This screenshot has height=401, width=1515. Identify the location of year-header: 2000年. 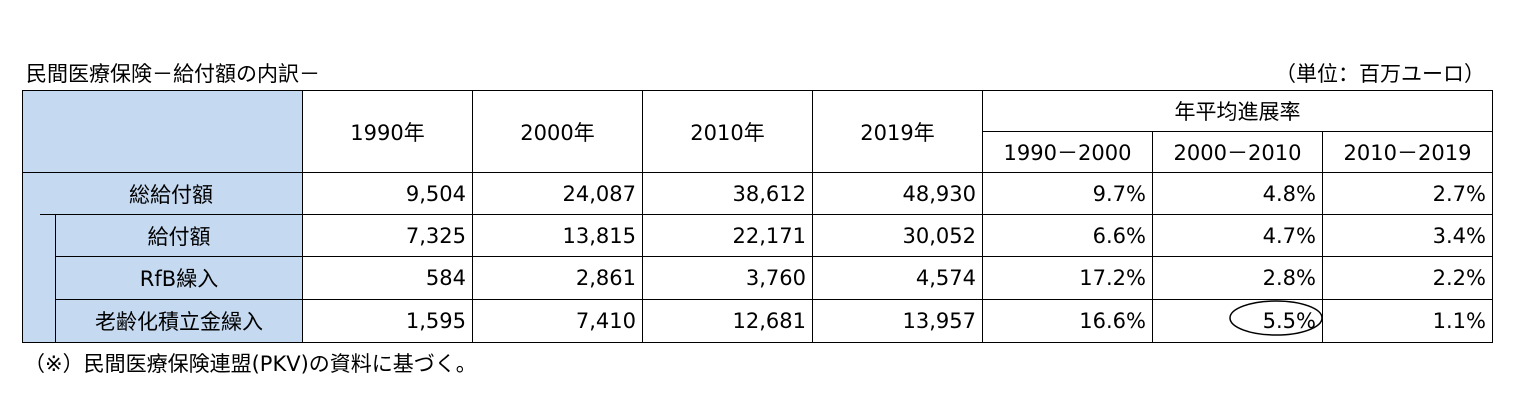
(557, 131).